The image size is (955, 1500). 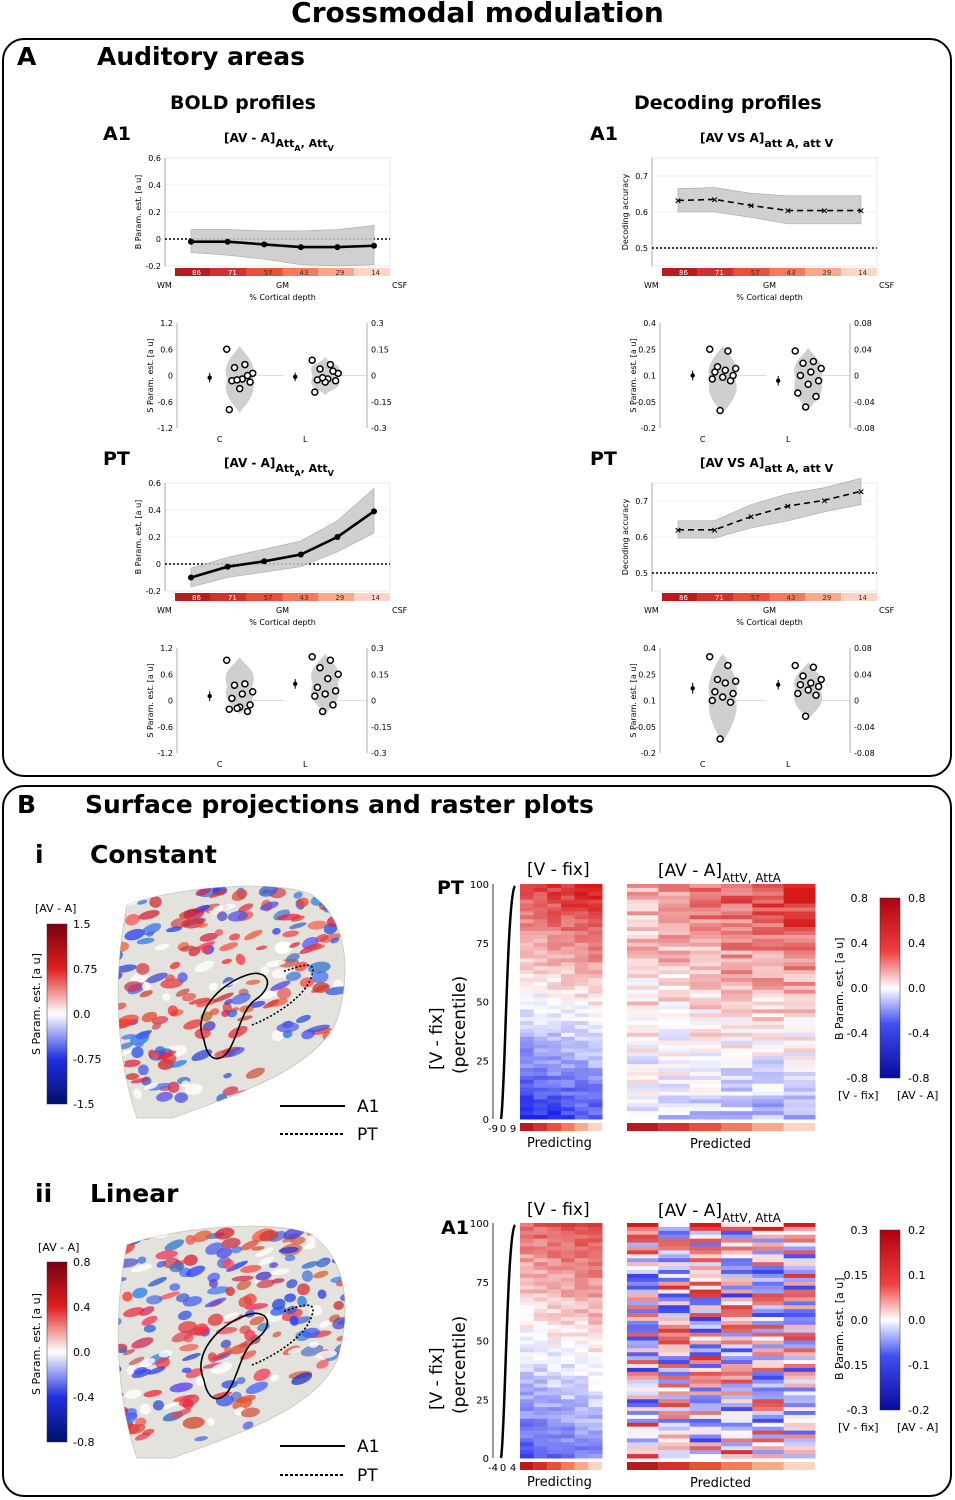 What do you see at coordinates (164, 285) in the screenshot?
I see `wm-label: WM` at bounding box center [164, 285].